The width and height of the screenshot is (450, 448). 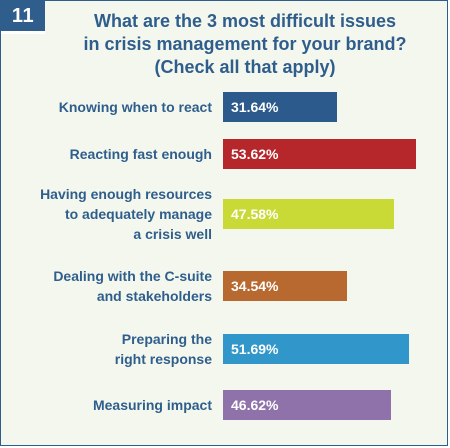 What do you see at coordinates (152, 405) in the screenshot?
I see `category-label: Measuring impact` at bounding box center [152, 405].